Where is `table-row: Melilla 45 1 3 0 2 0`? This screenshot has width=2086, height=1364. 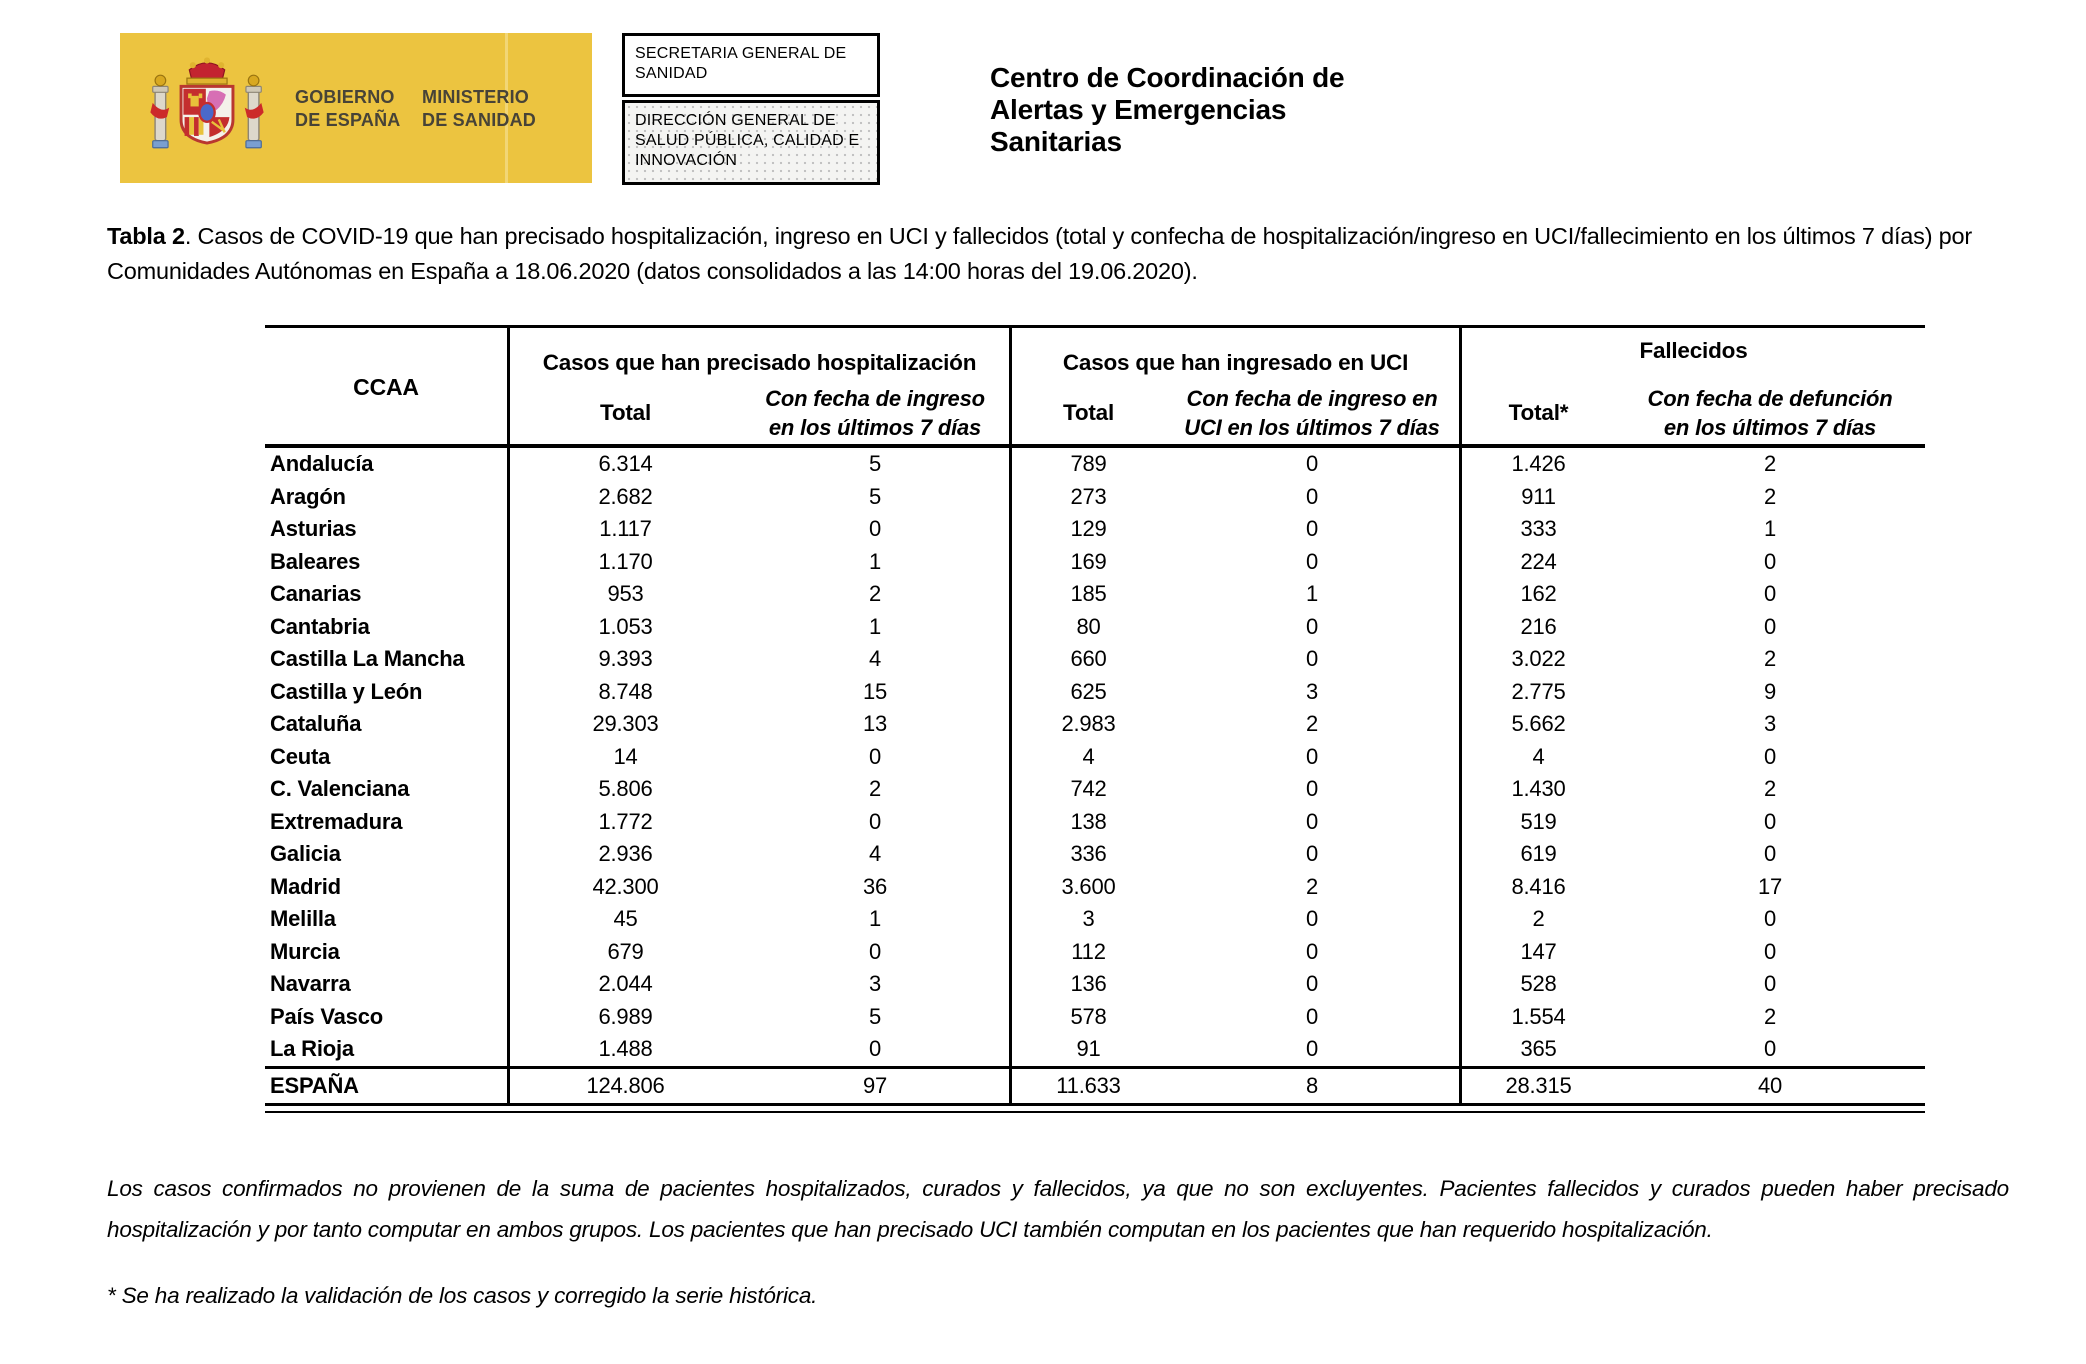
table-row: Melilla 45 1 3 0 2 0 is located at coordinates (1095, 919).